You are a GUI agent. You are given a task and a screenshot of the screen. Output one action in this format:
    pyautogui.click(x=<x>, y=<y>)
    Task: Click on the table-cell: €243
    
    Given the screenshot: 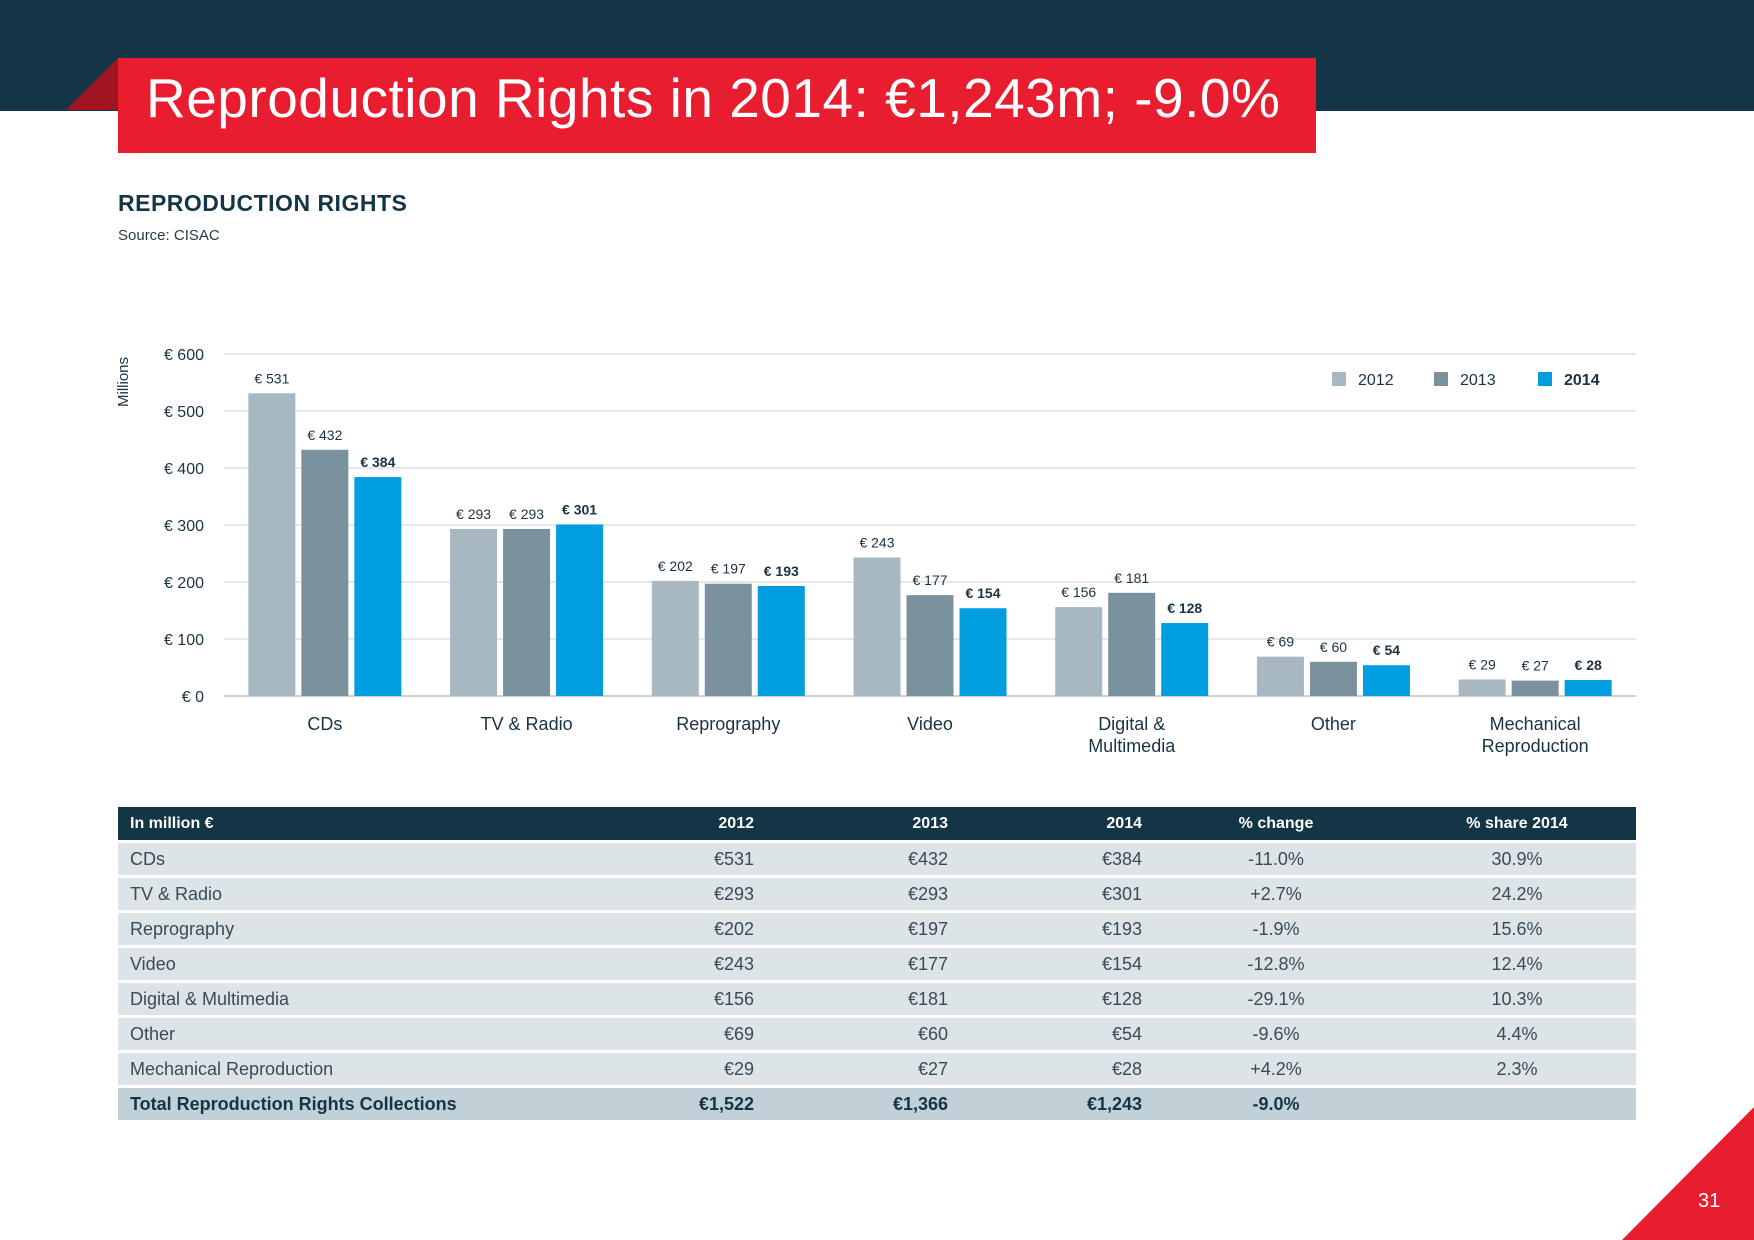 What is the action you would take?
    pyautogui.click(x=669, y=964)
    